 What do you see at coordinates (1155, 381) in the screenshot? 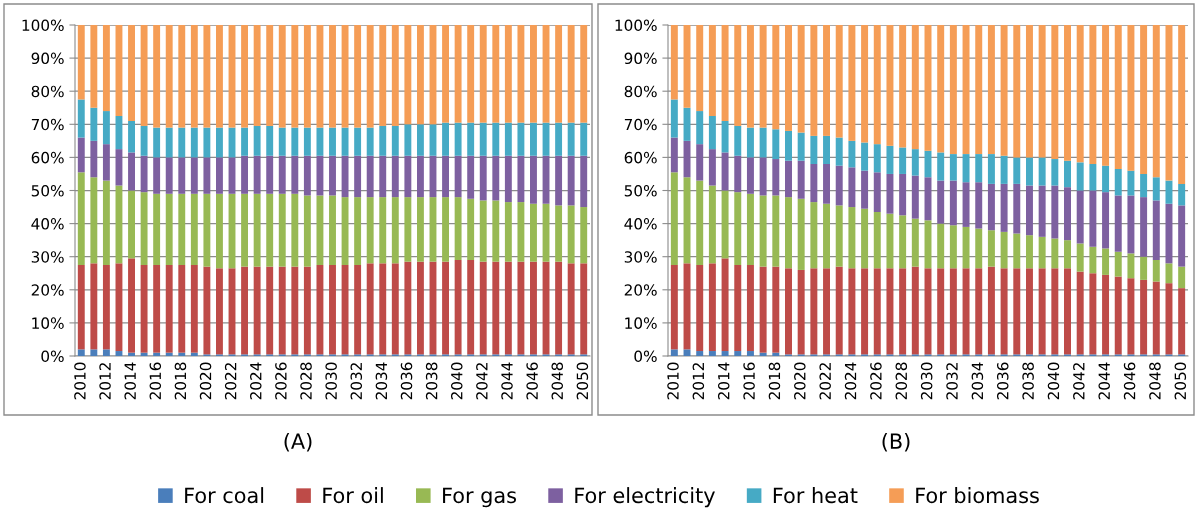
I see `x-tick-label: 2048` at bounding box center [1155, 381].